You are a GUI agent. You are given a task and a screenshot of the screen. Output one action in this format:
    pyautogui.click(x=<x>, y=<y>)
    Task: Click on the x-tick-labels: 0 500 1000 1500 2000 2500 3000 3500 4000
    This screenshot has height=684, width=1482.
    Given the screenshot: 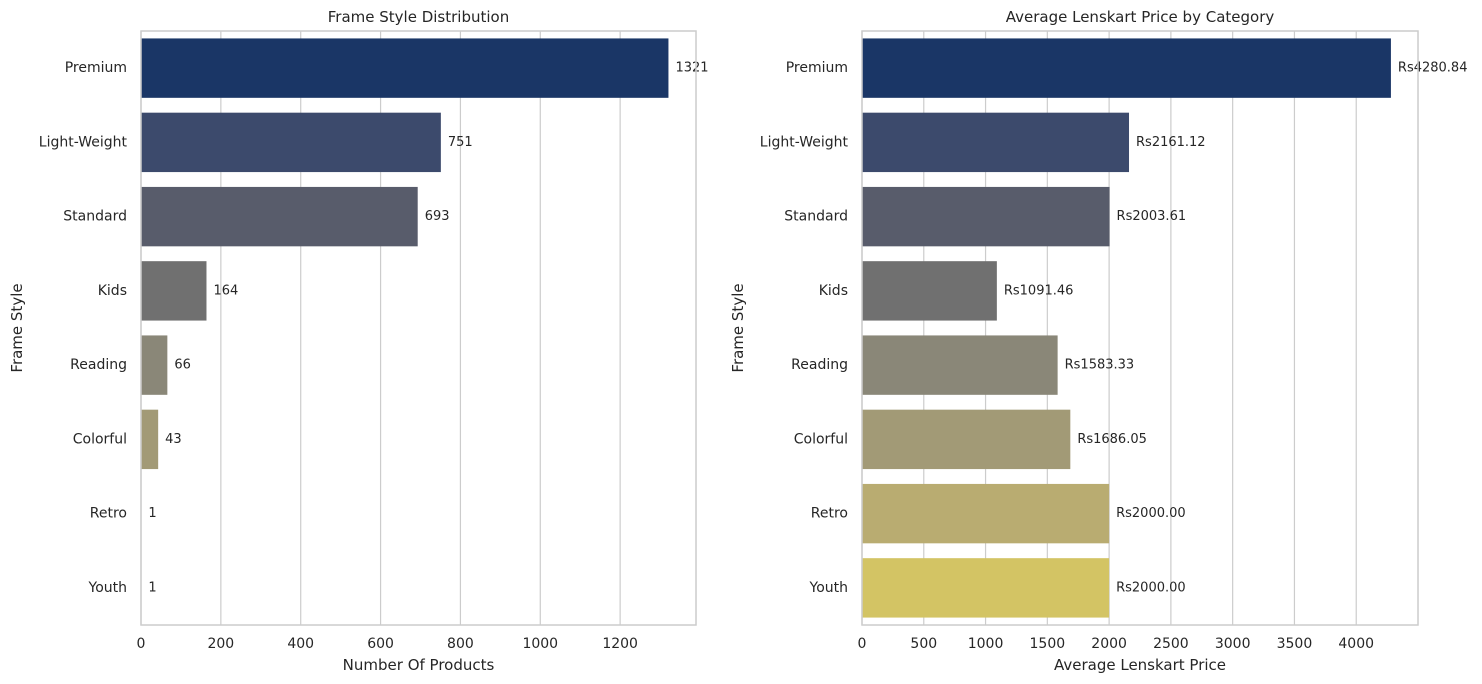 What is the action you would take?
    pyautogui.click(x=1116, y=644)
    